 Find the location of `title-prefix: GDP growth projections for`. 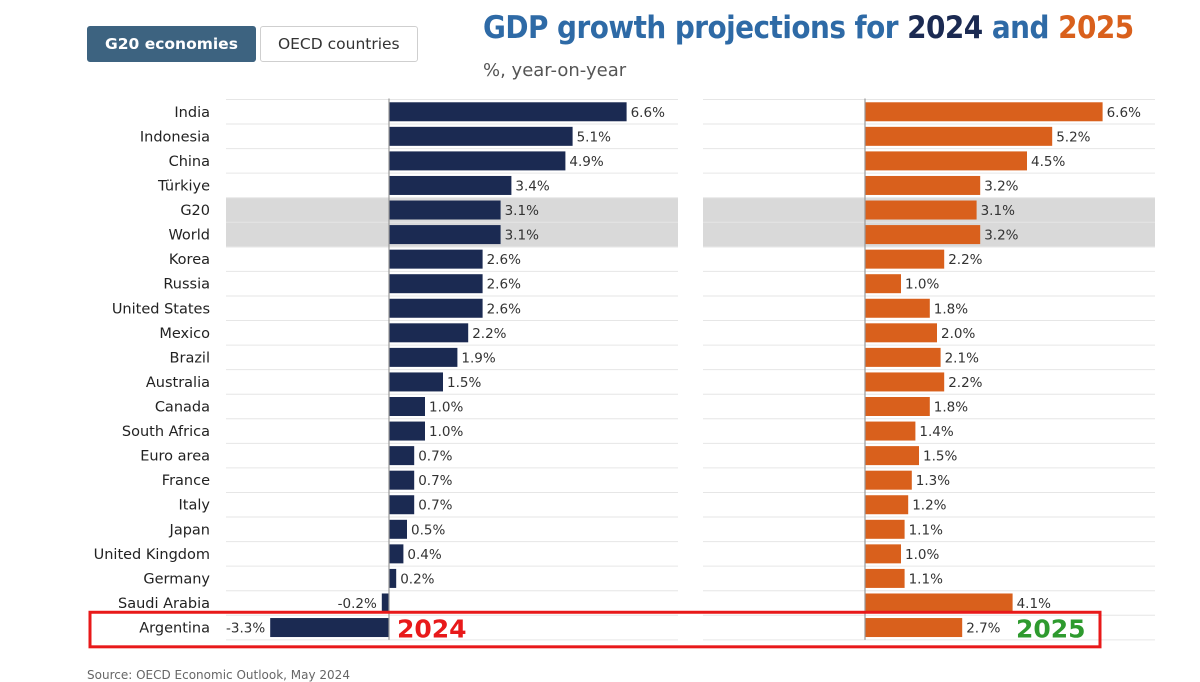

title-prefix: GDP growth projections for is located at coordinates (695, 28).